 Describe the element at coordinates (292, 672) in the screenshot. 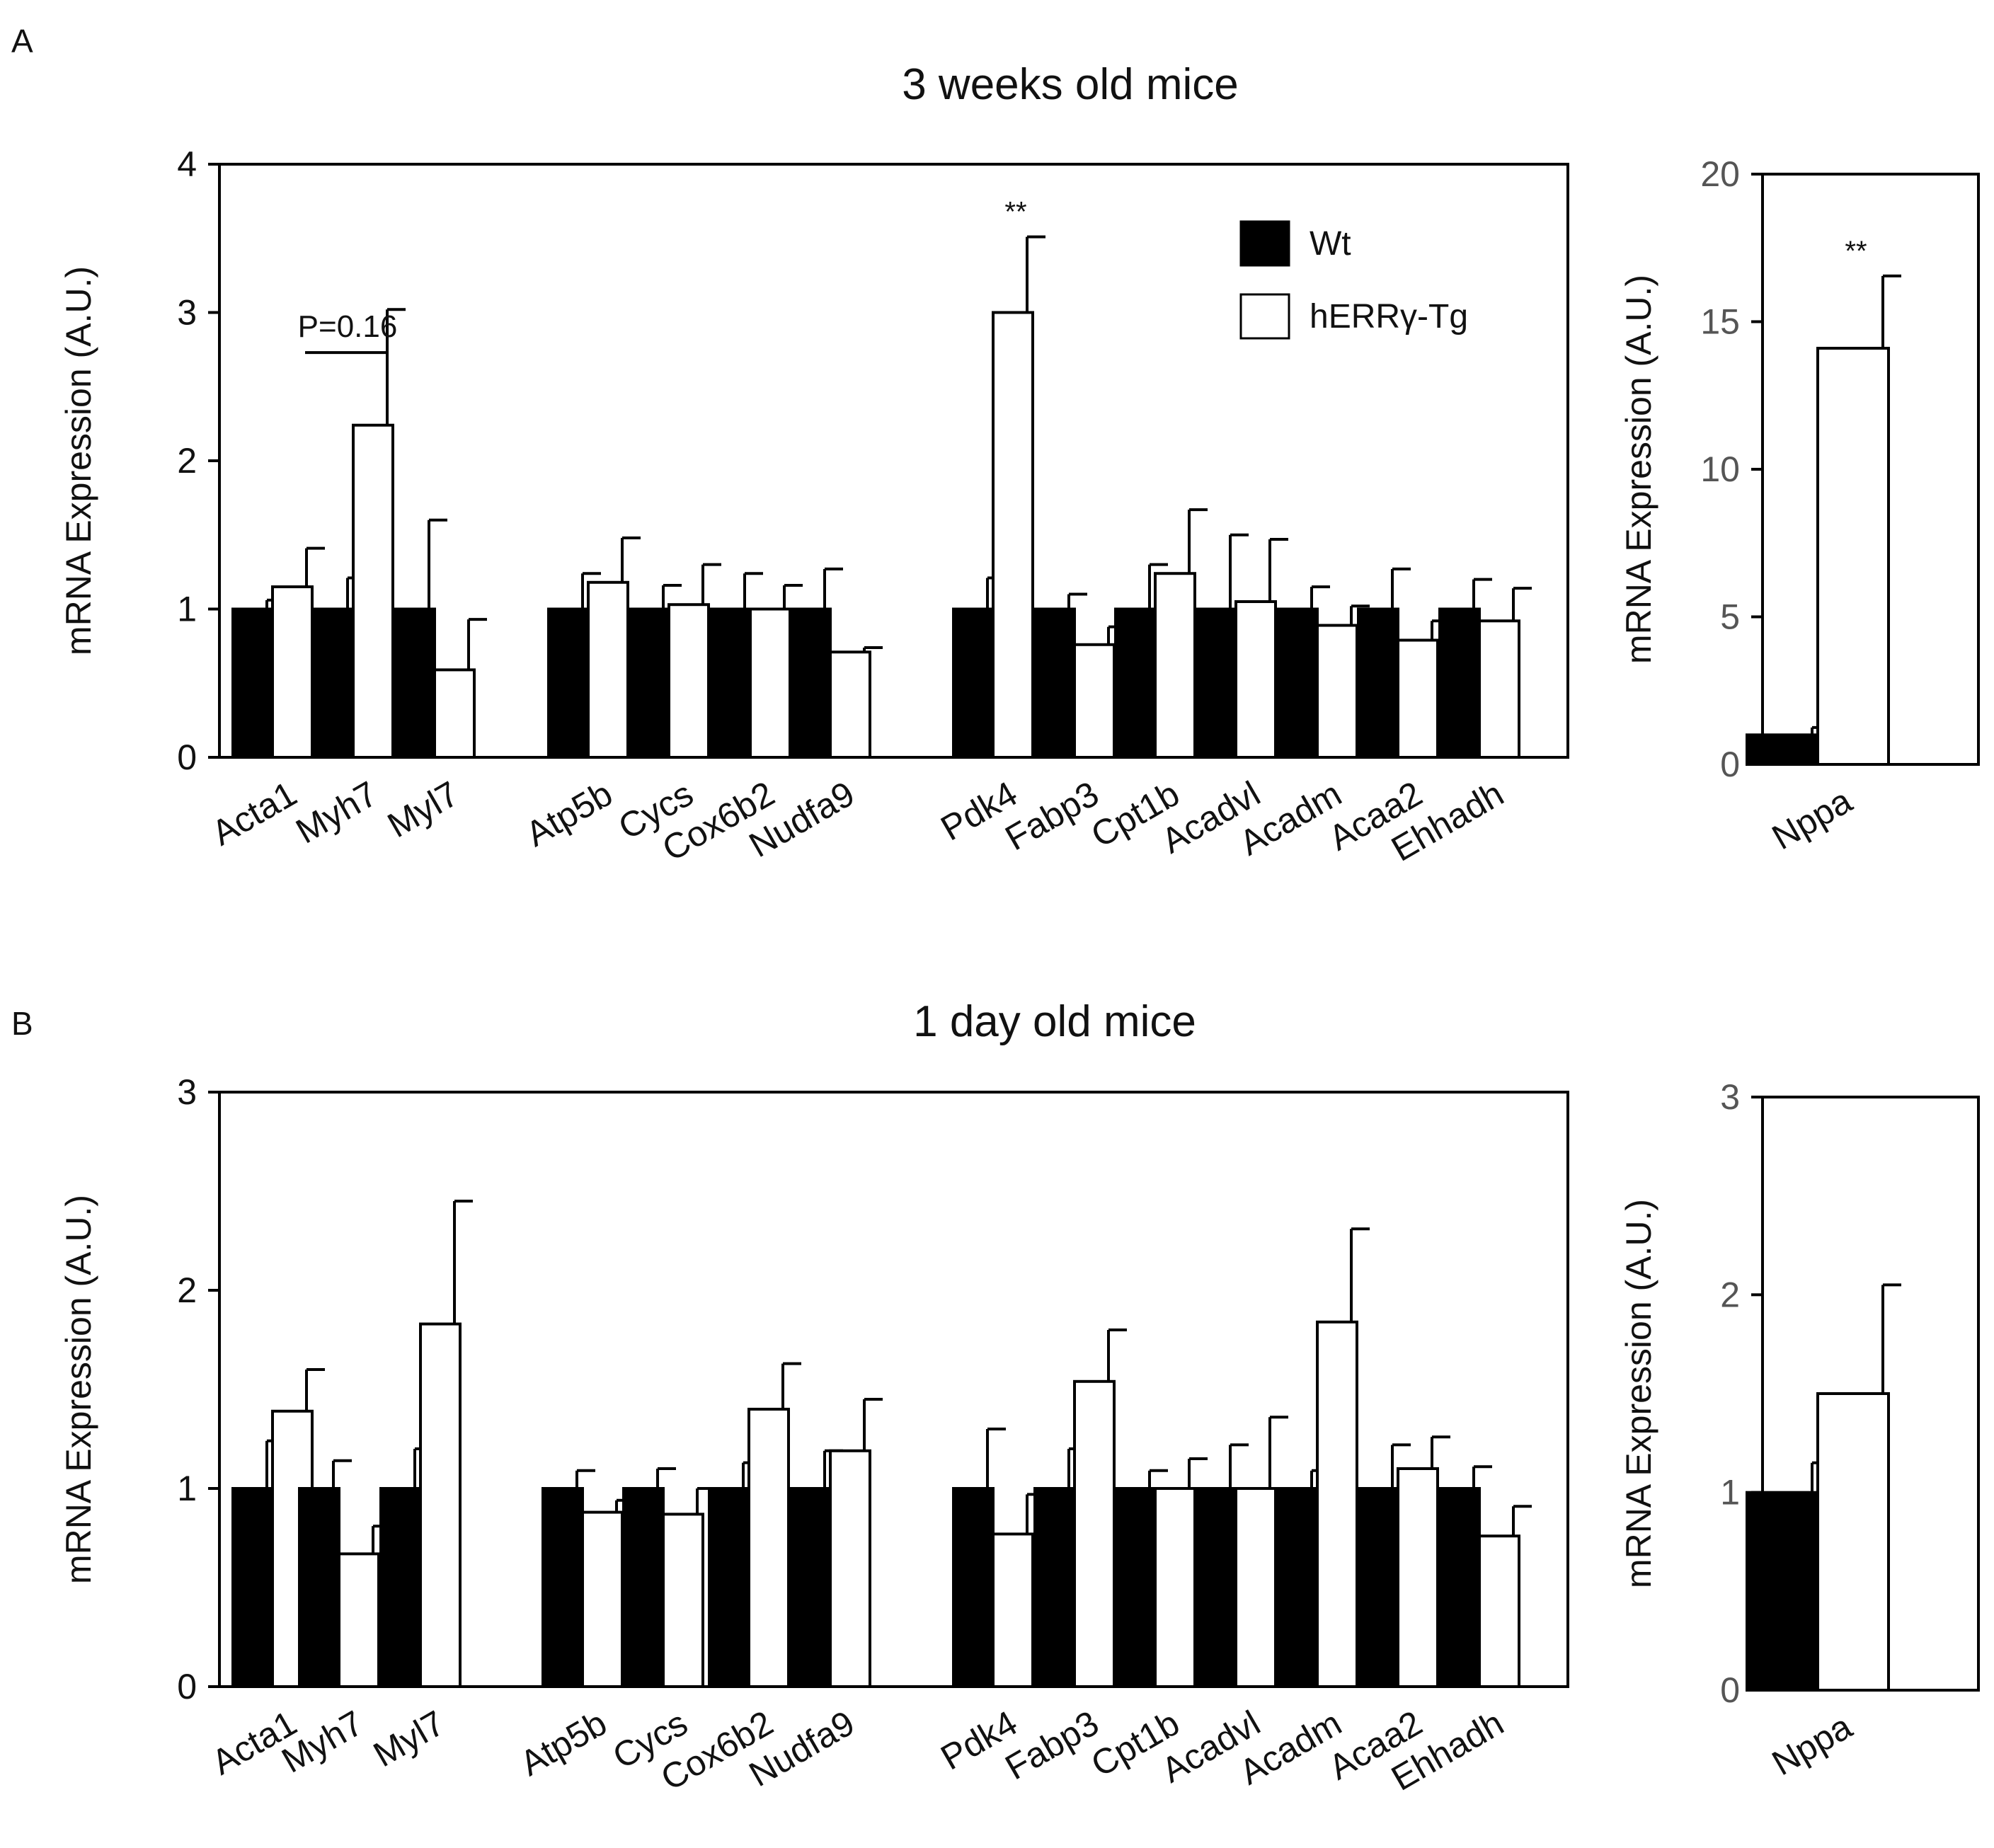

I see `bar-tg-acta1` at that location.